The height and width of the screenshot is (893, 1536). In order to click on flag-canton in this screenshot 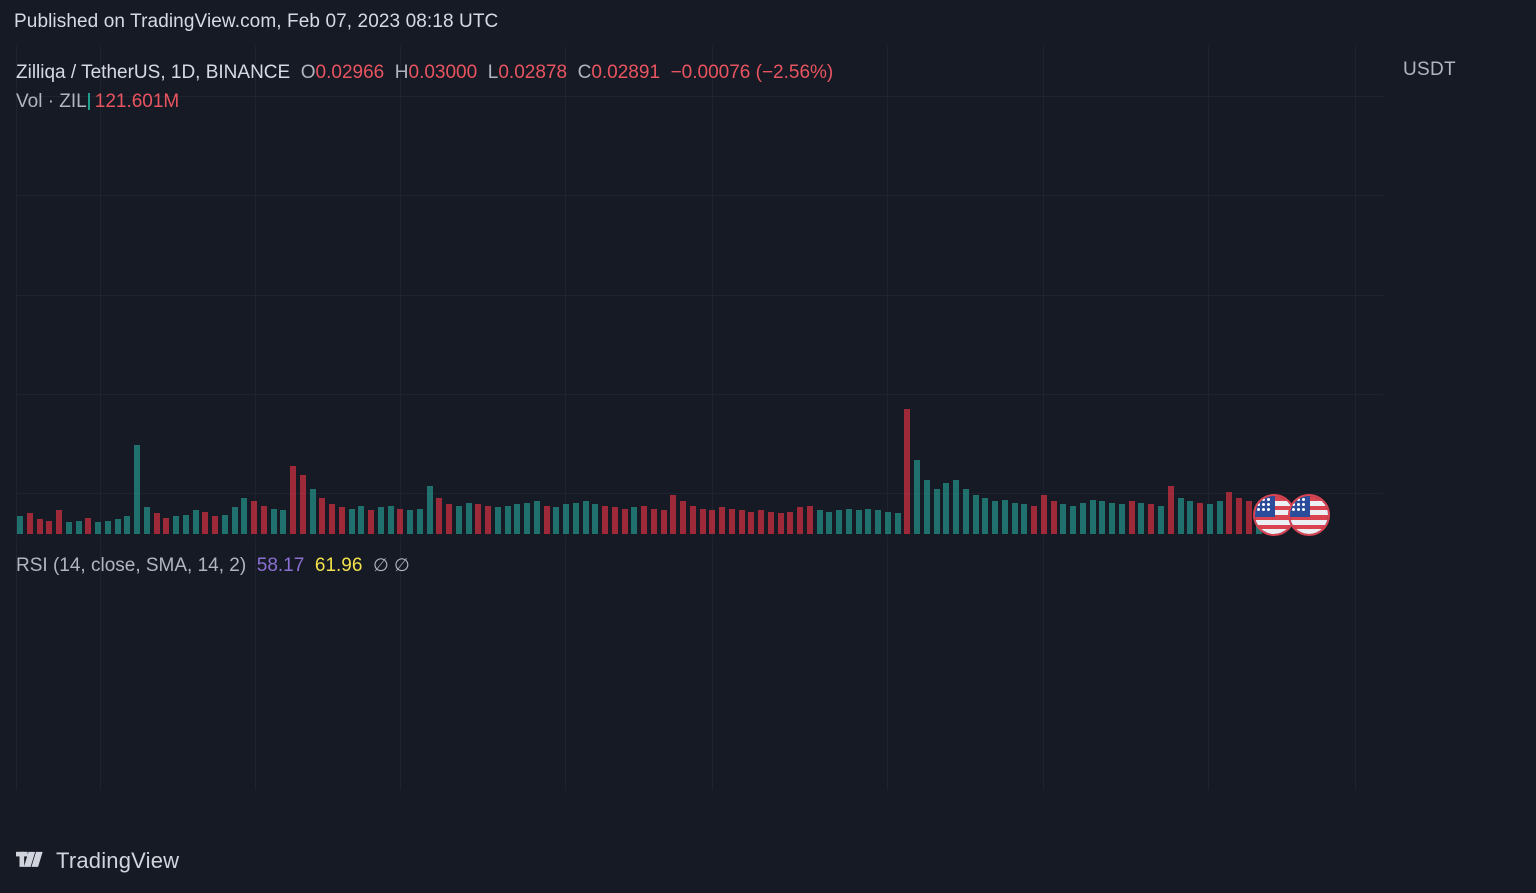, I will do `click(1300, 506)`.